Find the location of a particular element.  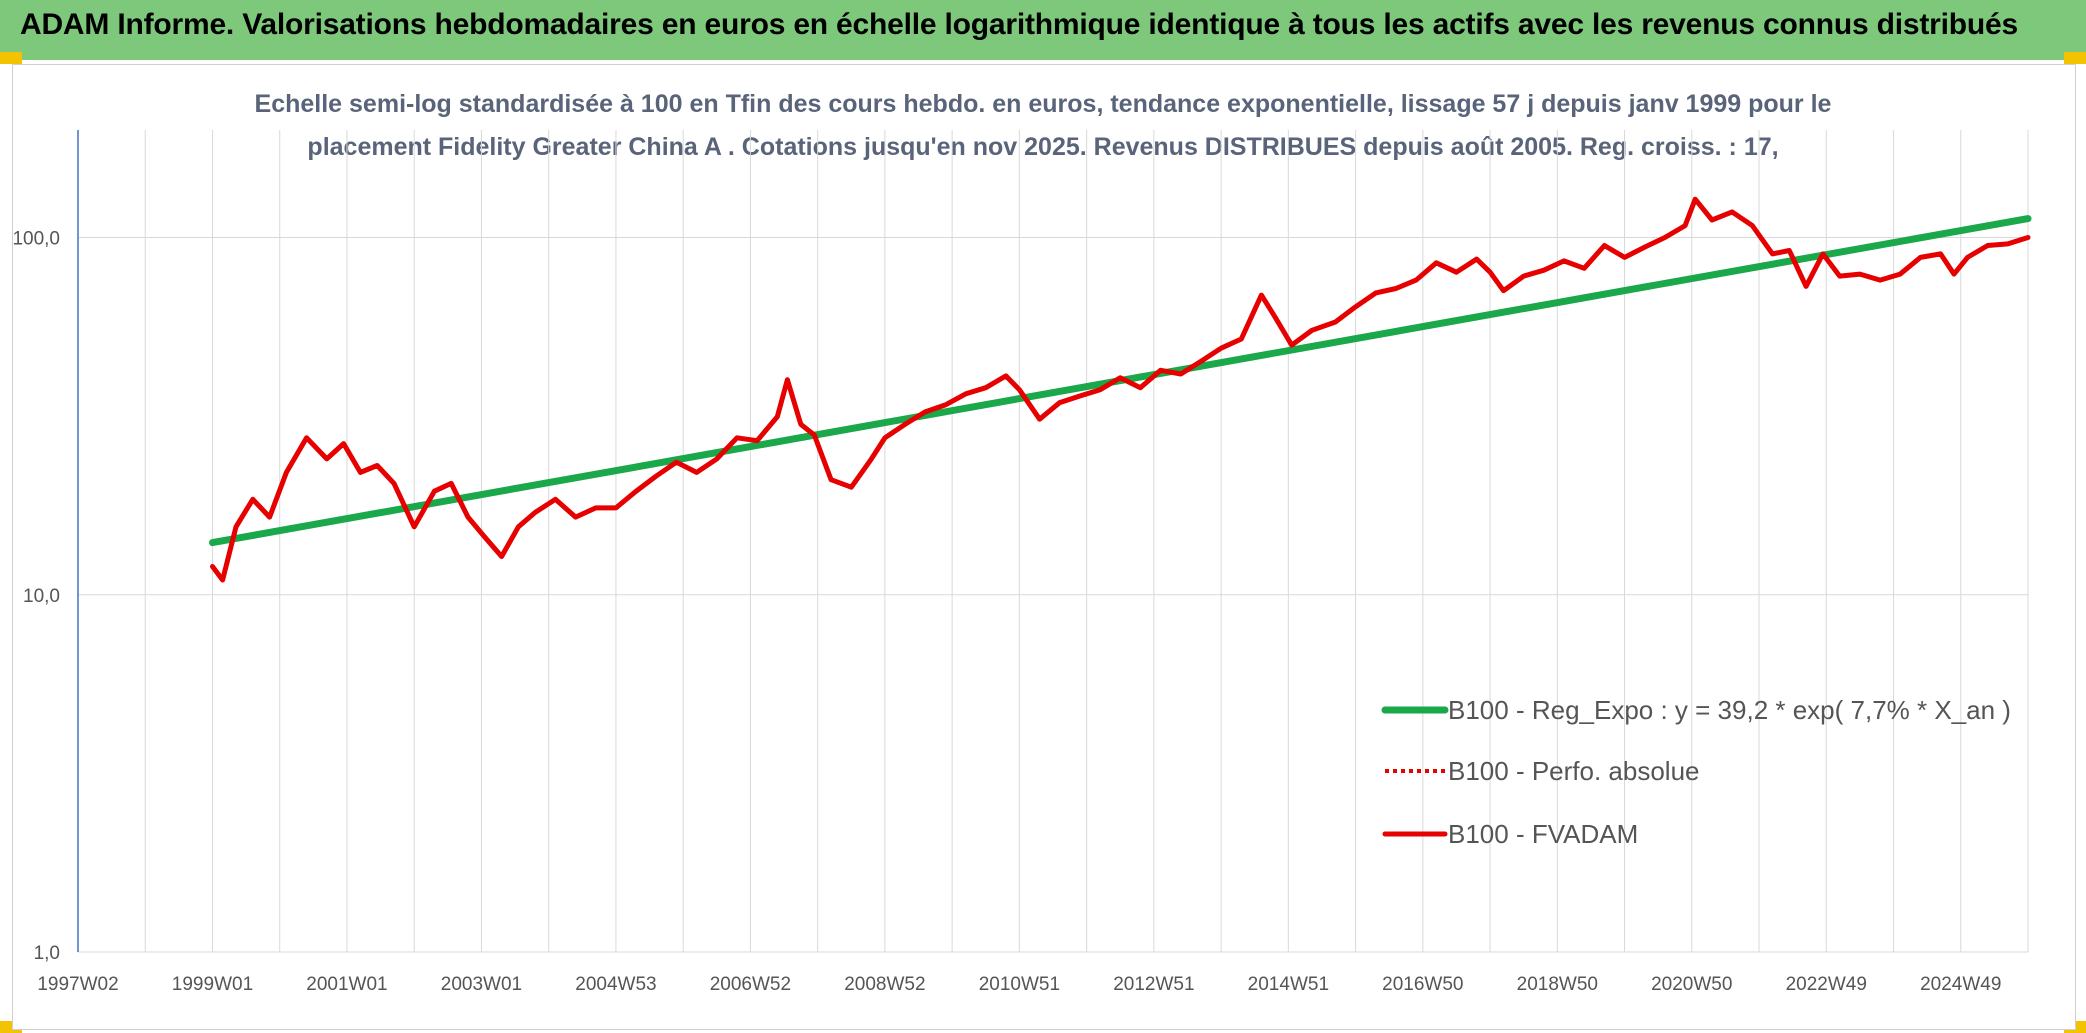

x-tick-label: 2014W51 is located at coordinates (1288, 984).